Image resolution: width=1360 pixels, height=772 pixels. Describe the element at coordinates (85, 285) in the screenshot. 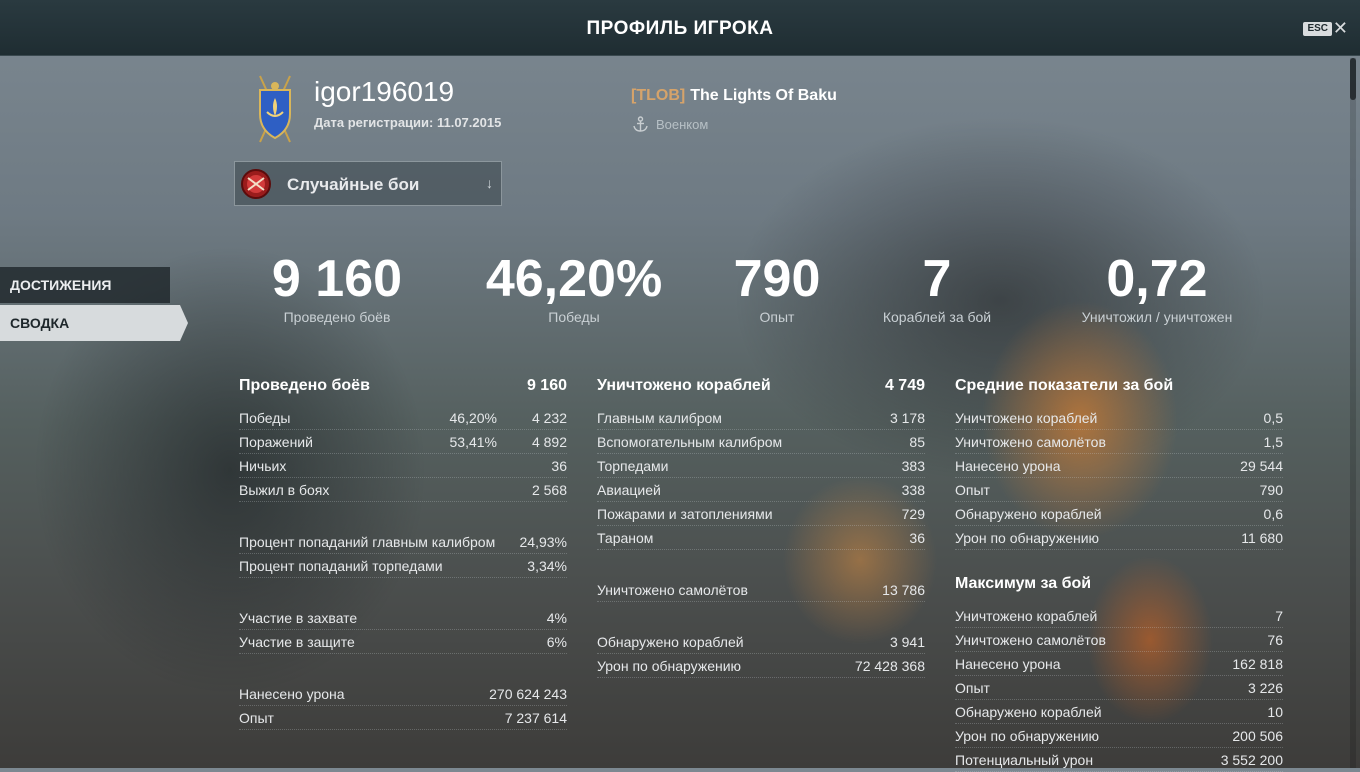

I see `nav-achievements: ДОСТИЖЕНИЯ` at that location.